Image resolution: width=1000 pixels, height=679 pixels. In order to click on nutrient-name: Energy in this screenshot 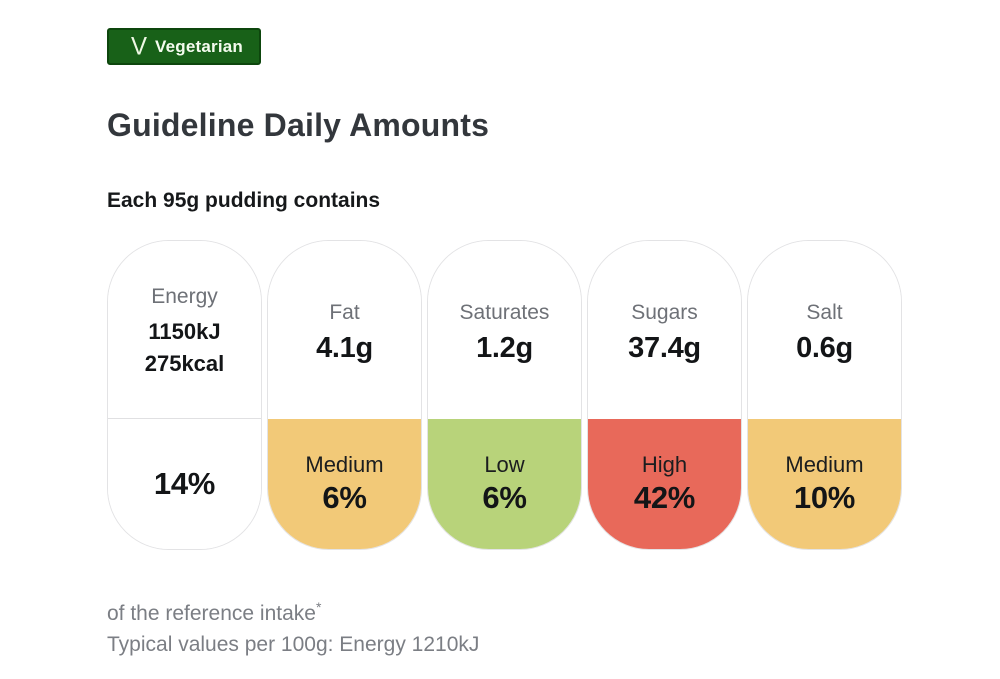, I will do `click(184, 296)`.